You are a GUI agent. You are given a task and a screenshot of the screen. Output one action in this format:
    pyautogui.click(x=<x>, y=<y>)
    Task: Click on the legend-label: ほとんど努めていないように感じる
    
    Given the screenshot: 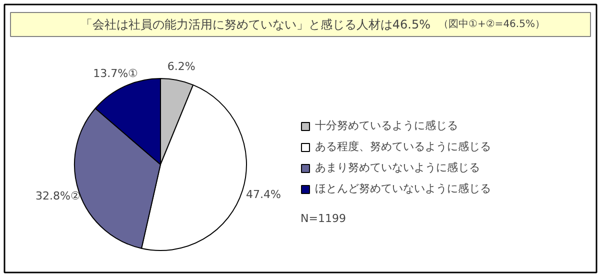 What is the action you would take?
    pyautogui.click(x=403, y=188)
    